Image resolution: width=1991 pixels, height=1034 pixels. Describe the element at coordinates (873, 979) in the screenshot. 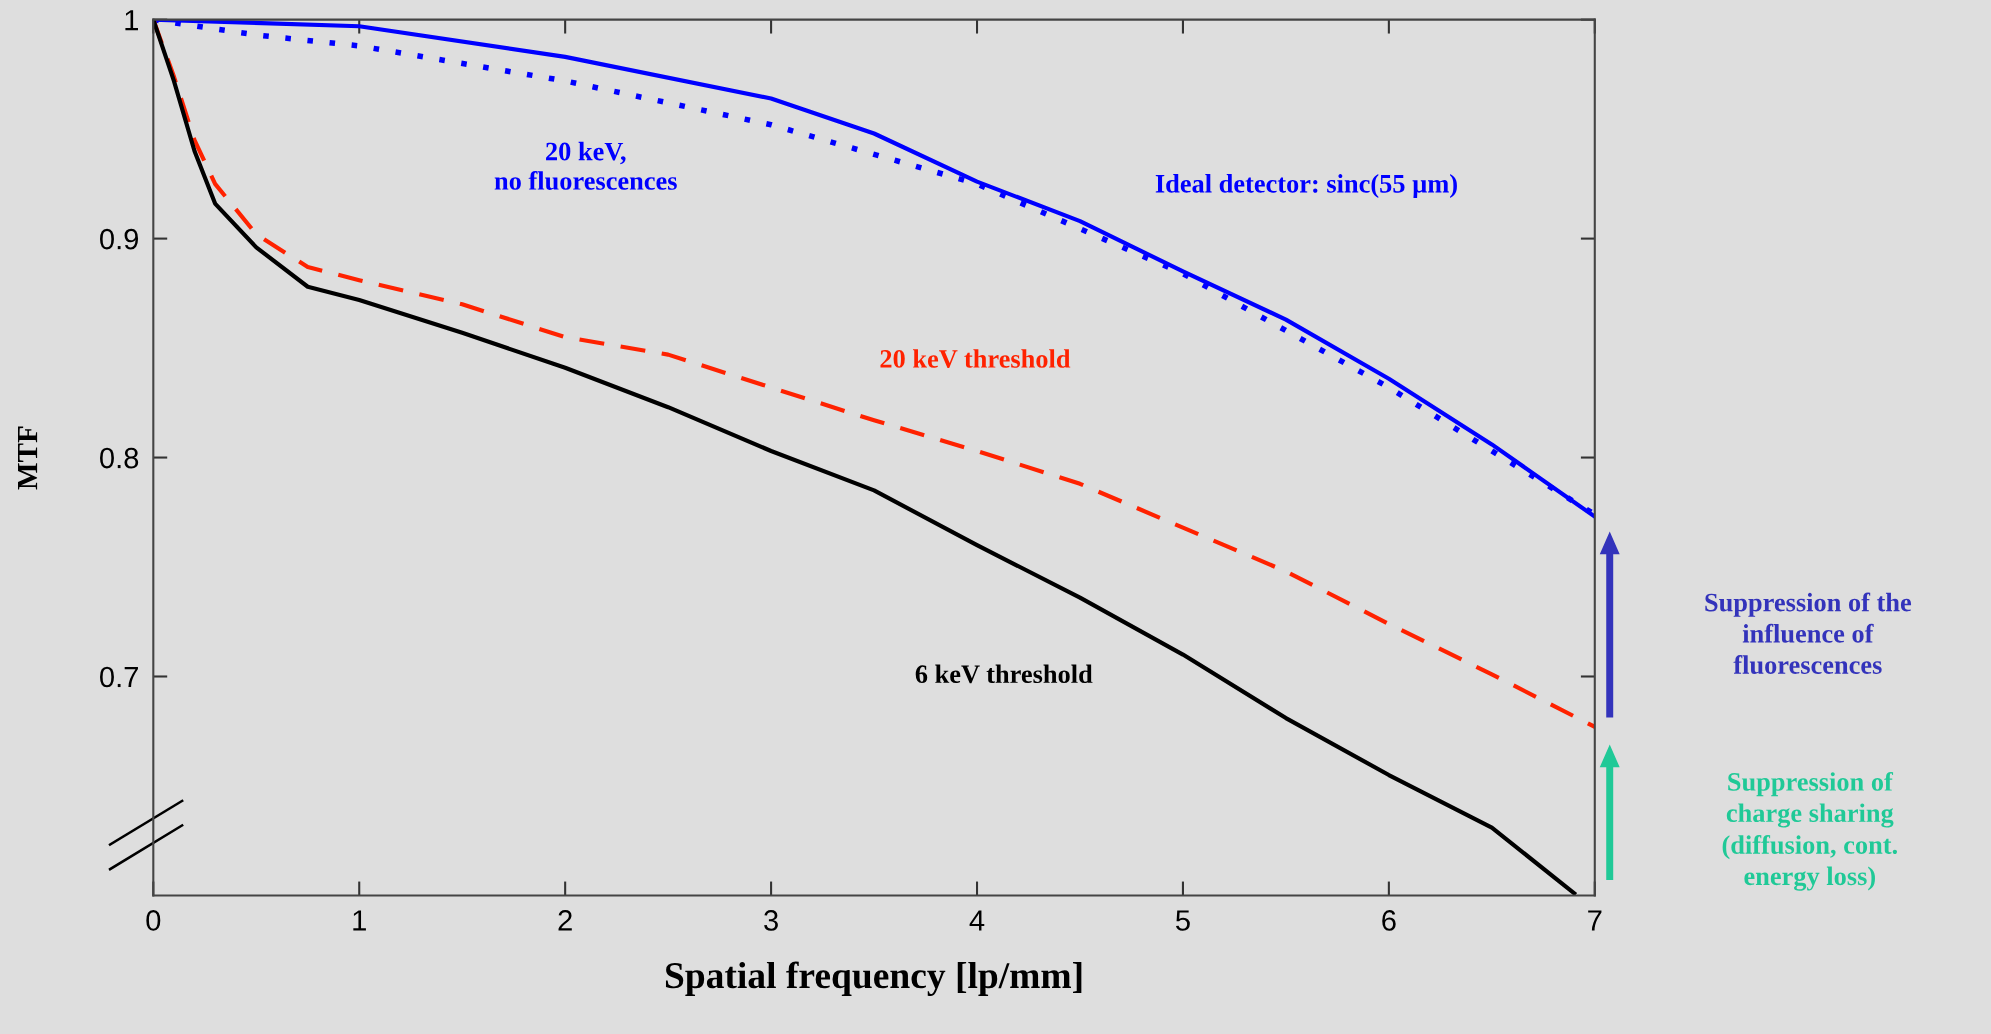

I see `x-axis-title: Spatial frequency [lp/mm]` at that location.